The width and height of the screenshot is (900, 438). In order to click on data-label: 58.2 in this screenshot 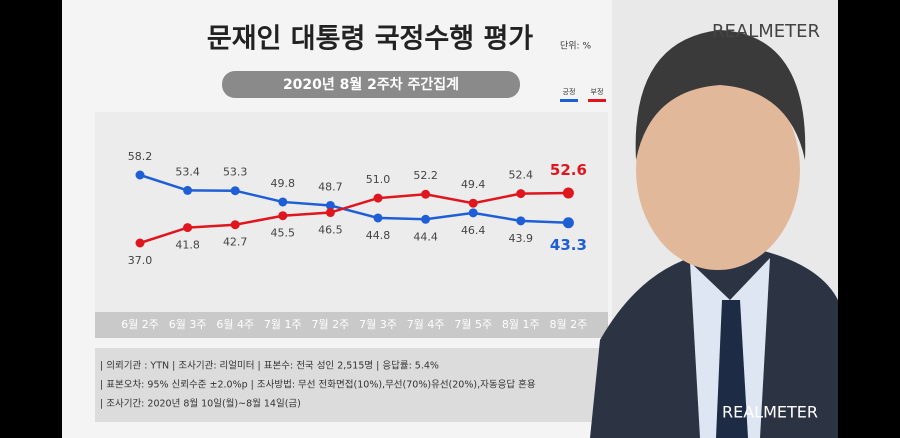, I will do `click(140, 156)`.